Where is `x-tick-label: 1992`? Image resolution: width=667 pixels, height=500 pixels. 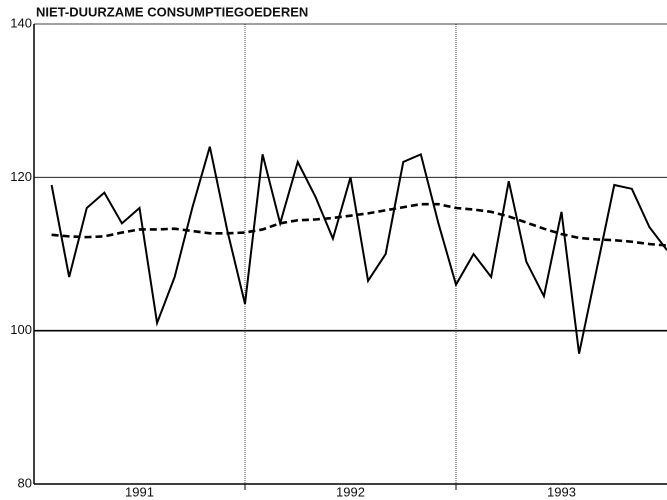 x-tick-label: 1992 is located at coordinates (350, 491).